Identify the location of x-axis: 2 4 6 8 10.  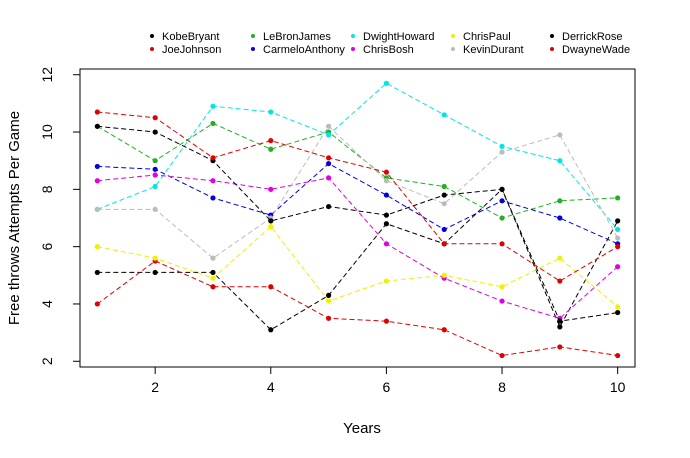
(388, 381).